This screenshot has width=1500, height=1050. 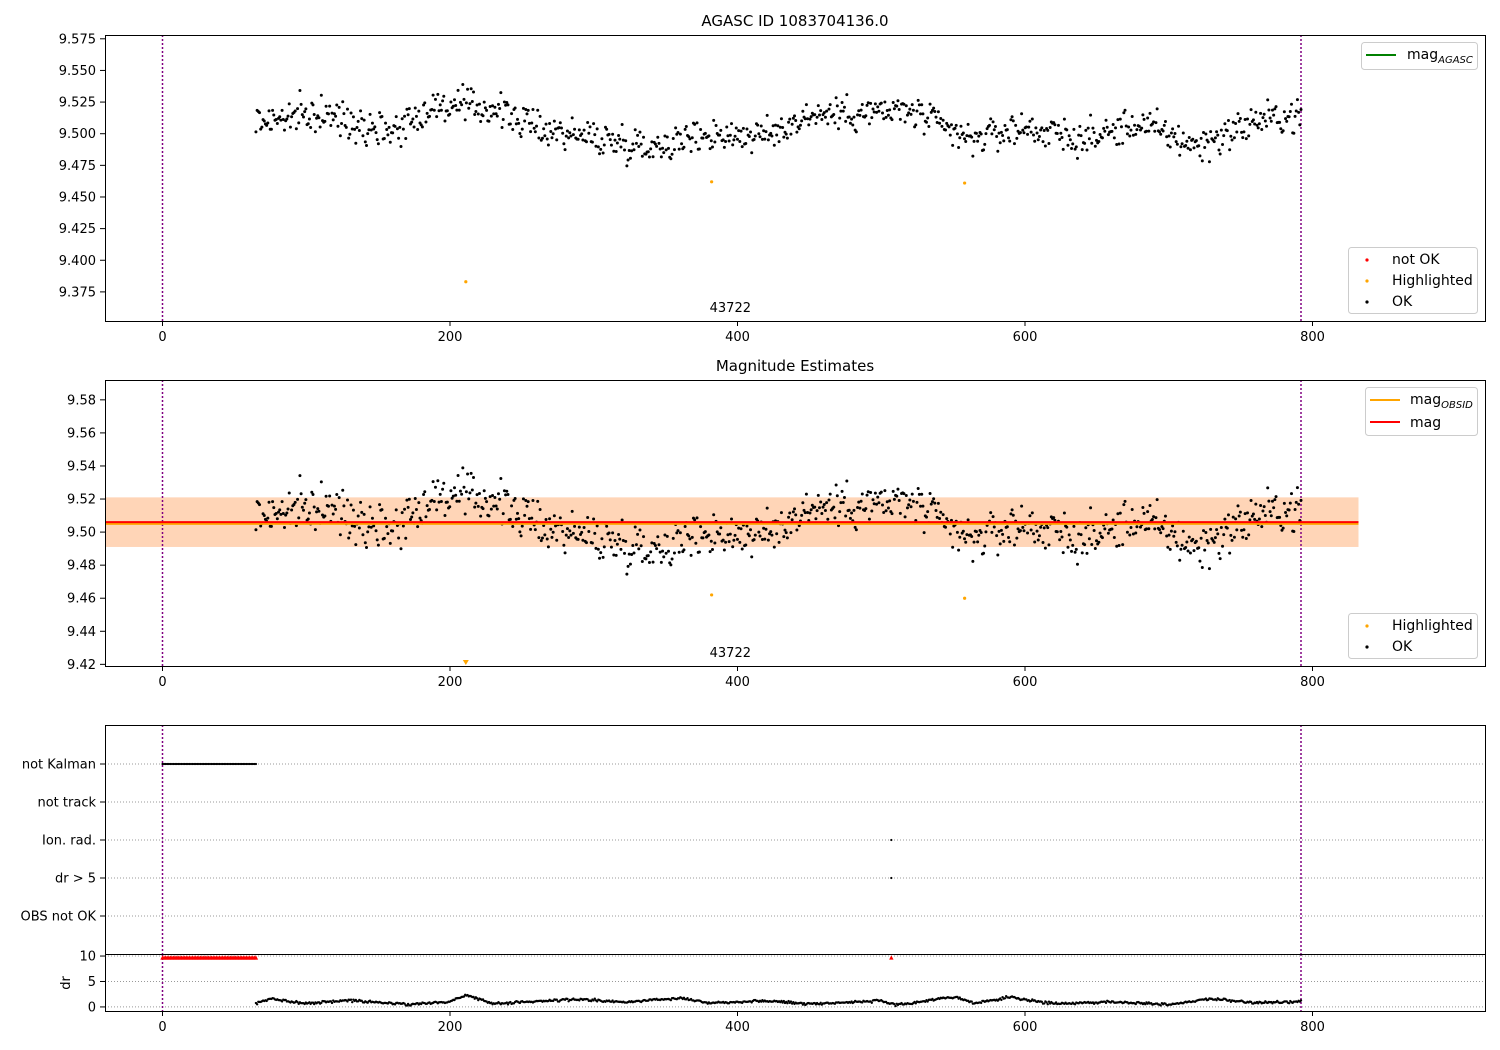 I want to click on x-tick-label: 800, so click(x=1312, y=682).